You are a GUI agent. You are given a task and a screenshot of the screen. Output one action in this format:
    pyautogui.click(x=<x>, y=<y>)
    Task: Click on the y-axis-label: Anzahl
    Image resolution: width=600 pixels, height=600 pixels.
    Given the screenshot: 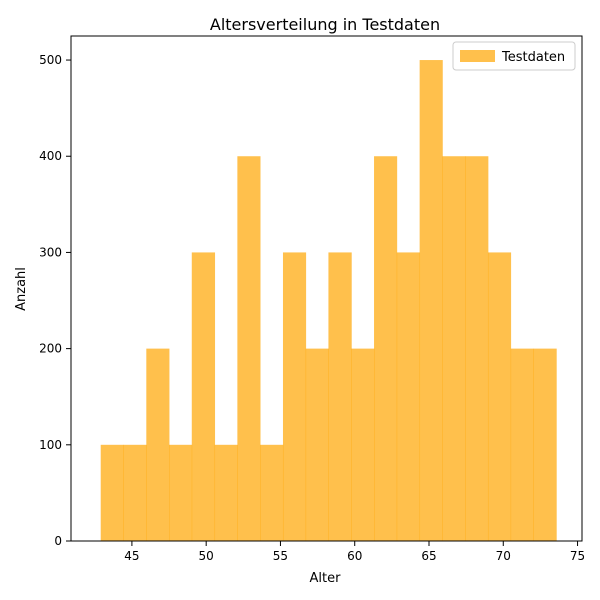 What is the action you would take?
    pyautogui.click(x=21, y=289)
    